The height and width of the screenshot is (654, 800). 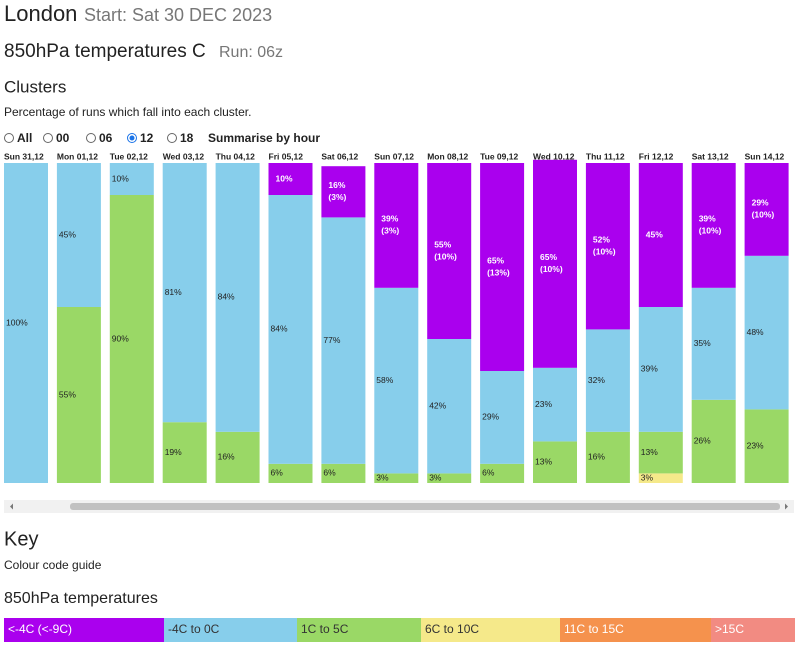 I want to click on day-label: Wed 03,12, so click(x=184, y=156).